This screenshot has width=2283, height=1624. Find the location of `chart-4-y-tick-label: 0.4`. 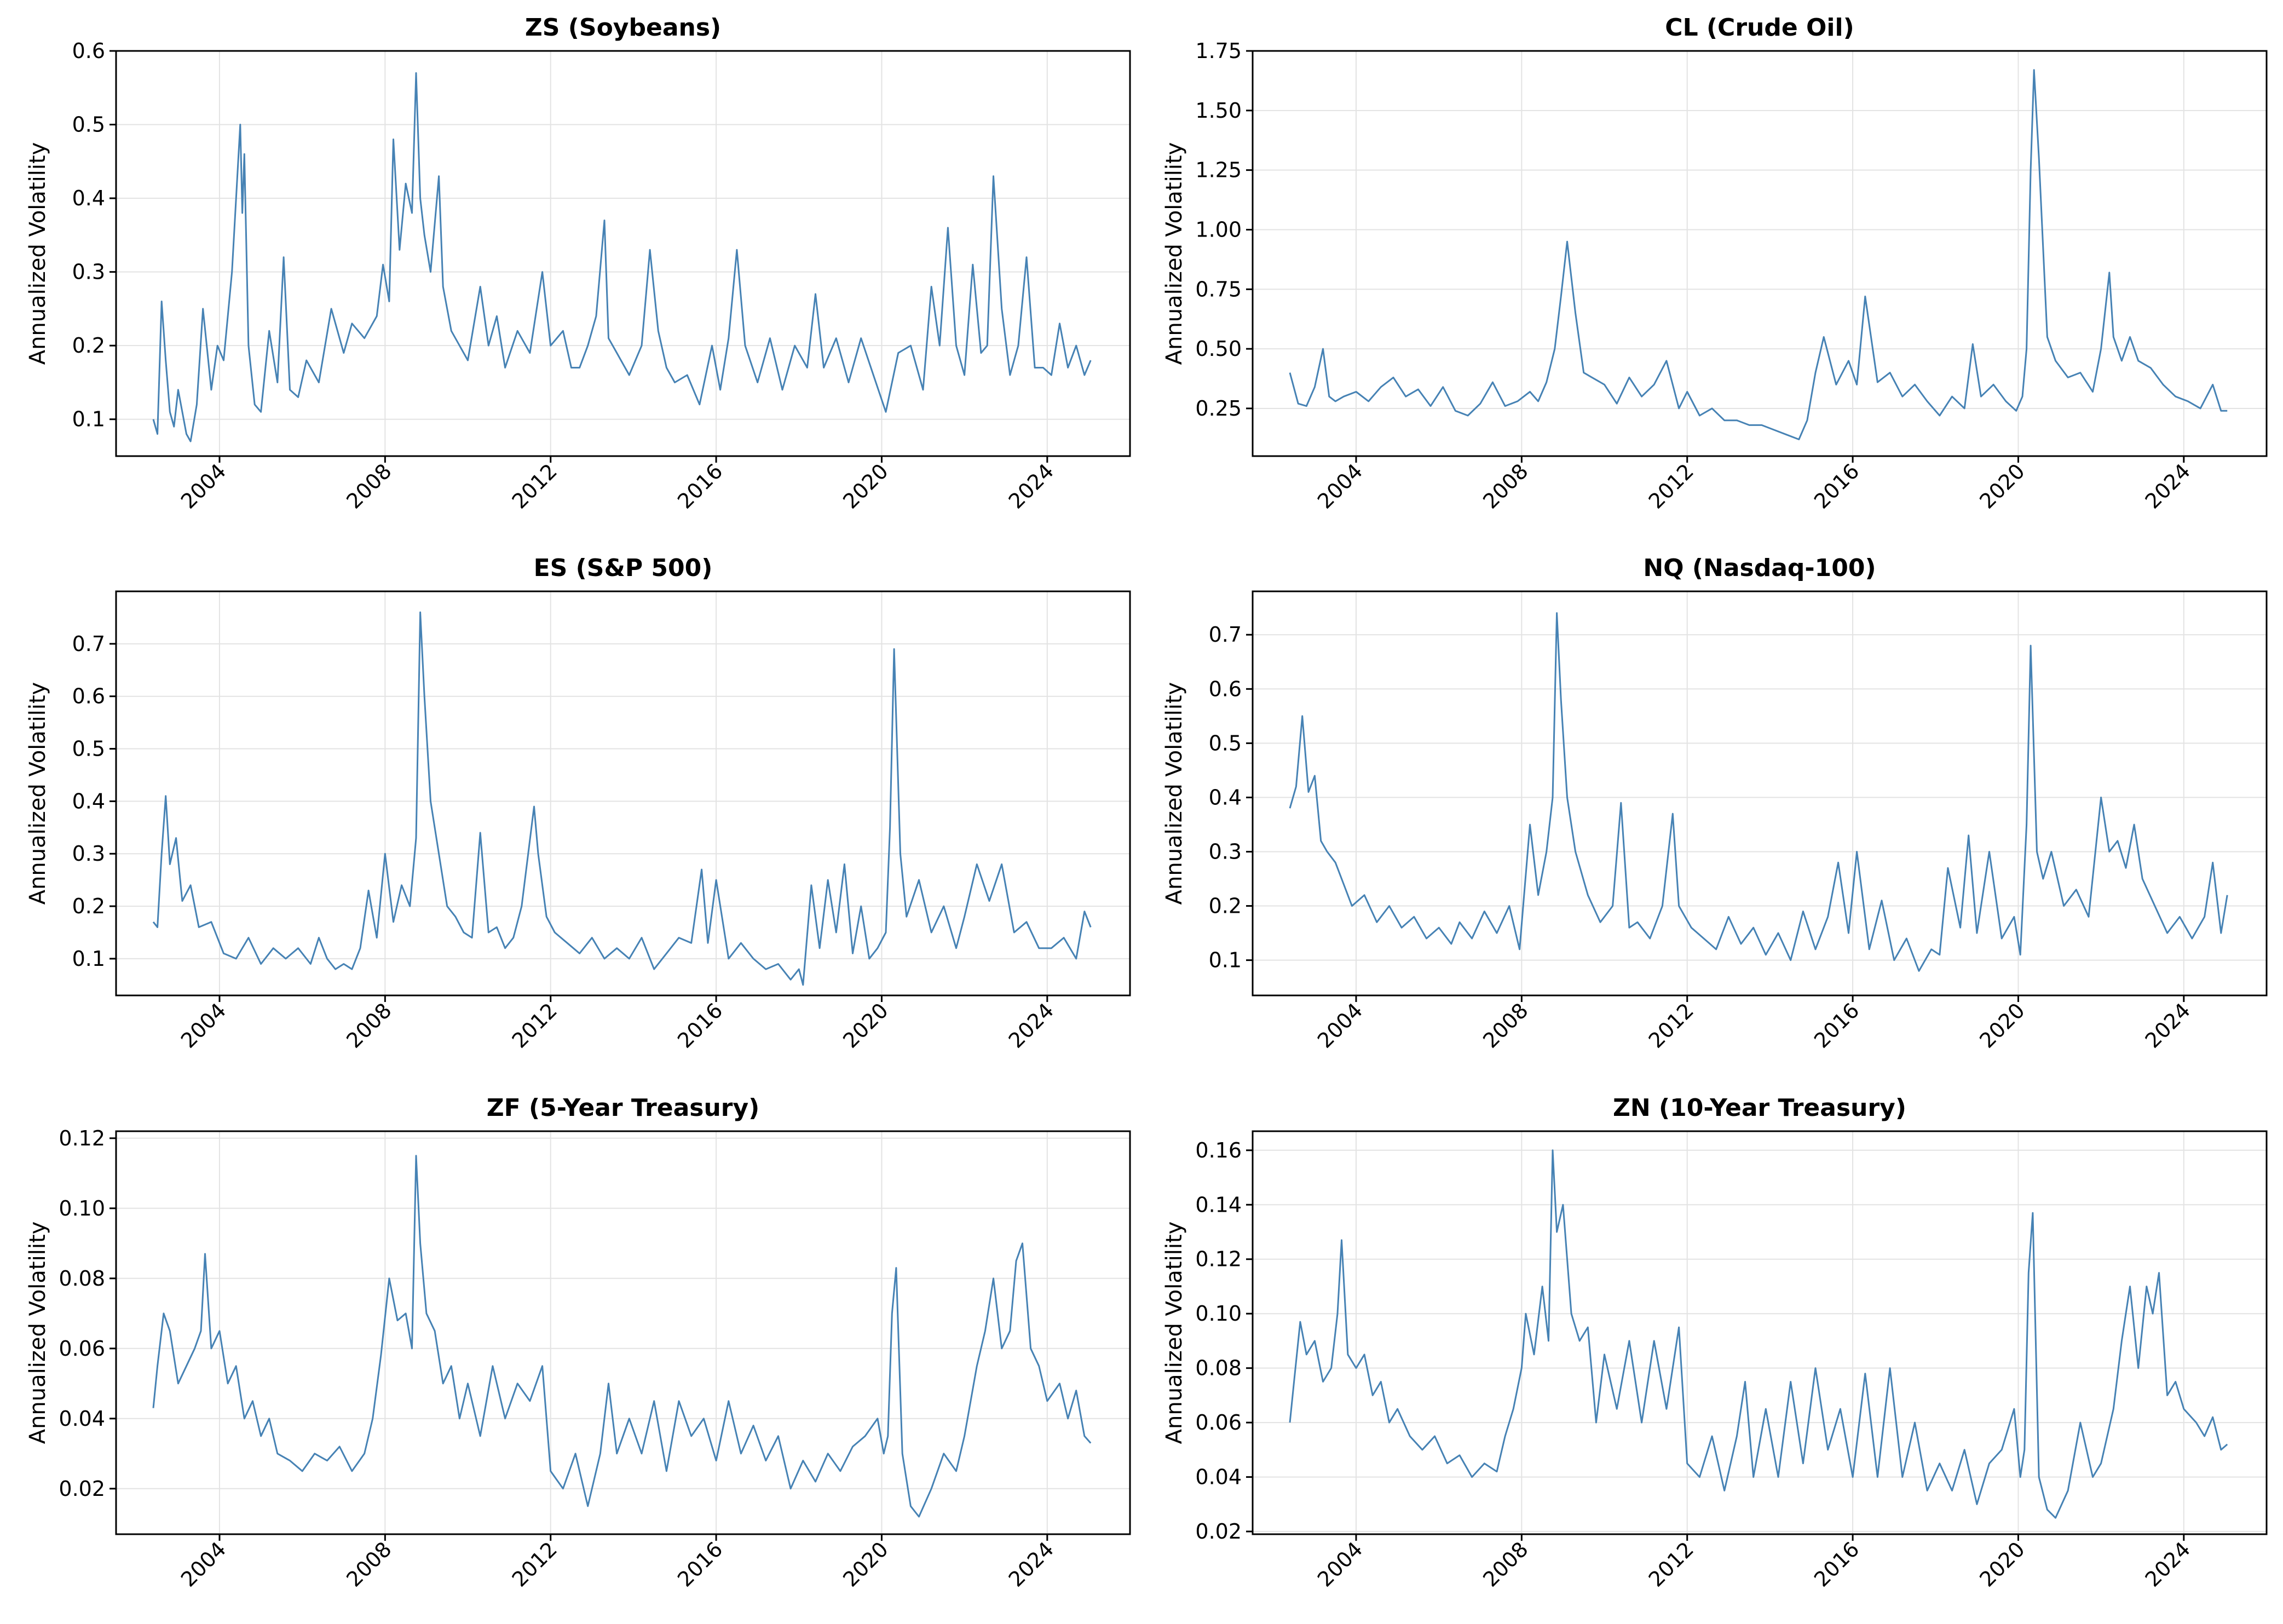

chart-4-y-tick-label: 0.4 is located at coordinates (1225, 797).